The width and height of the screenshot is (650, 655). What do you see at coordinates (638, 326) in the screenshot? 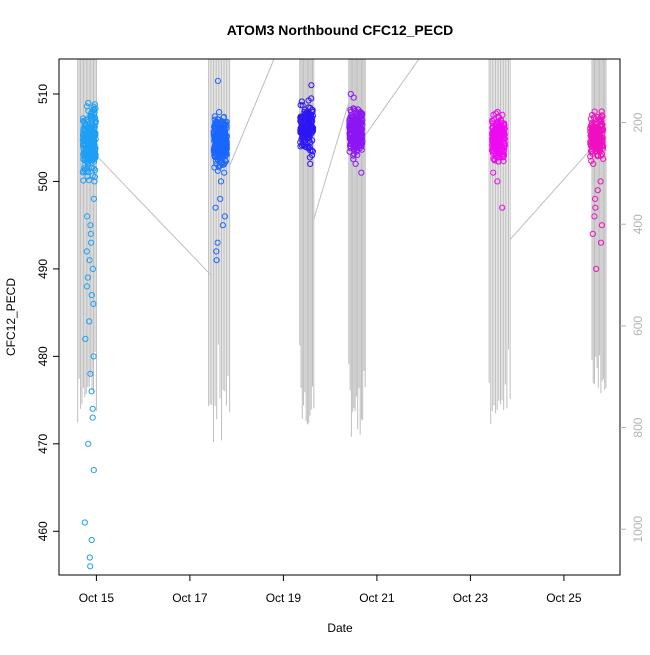
I see `y2-tick-label: 600` at bounding box center [638, 326].